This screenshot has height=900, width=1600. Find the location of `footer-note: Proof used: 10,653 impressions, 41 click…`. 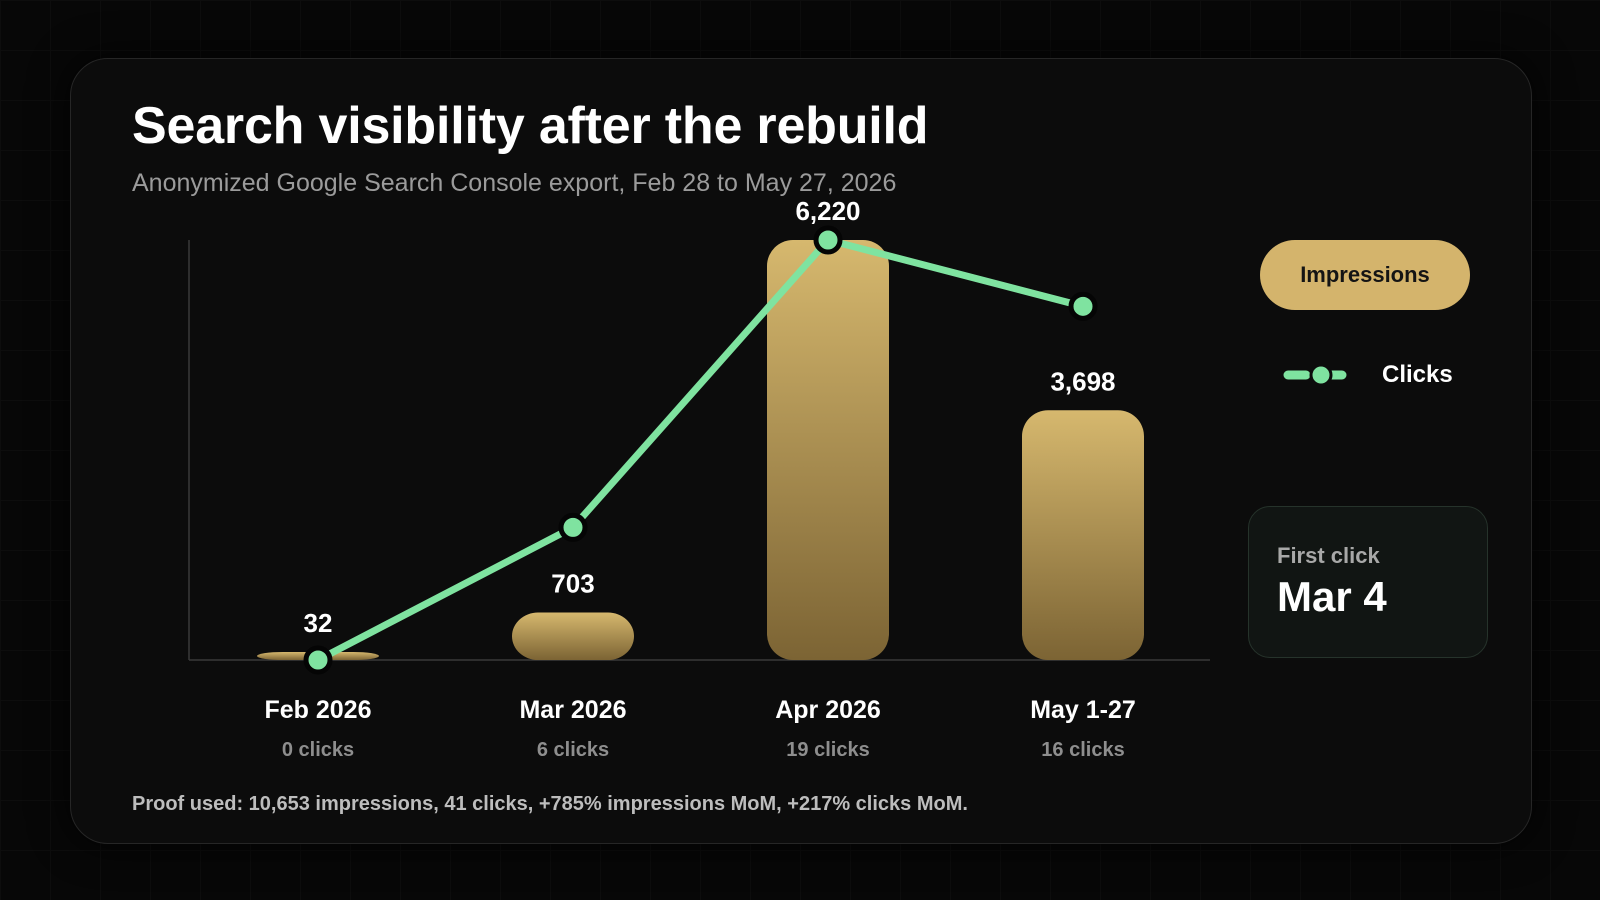

footer-note: Proof used: 10,653 impressions, 41 click… is located at coordinates (550, 804).